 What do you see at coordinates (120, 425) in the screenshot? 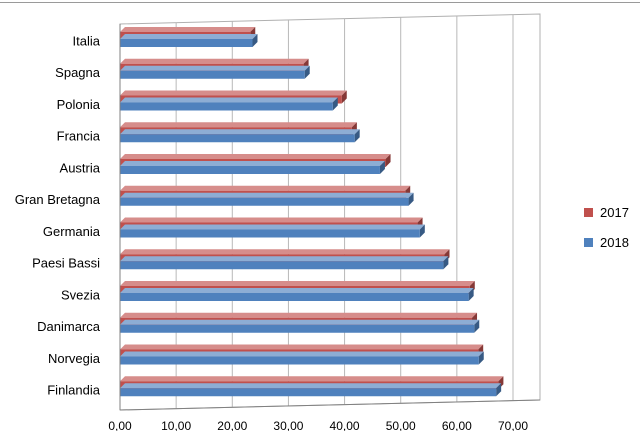
I see `x-tick-label: 0,00` at bounding box center [120, 425].